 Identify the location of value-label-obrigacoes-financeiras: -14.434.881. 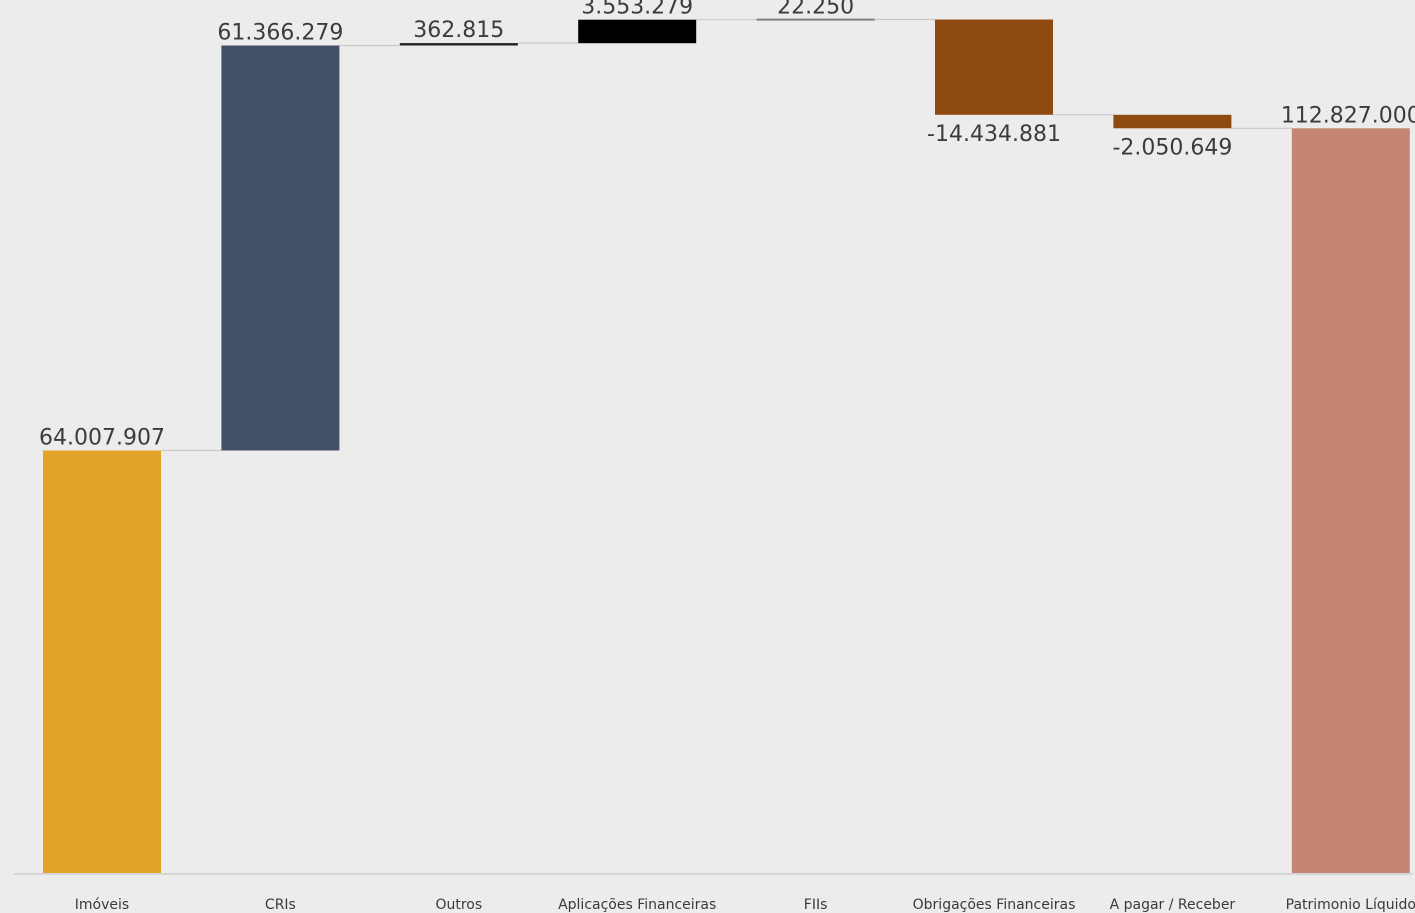
(994, 134).